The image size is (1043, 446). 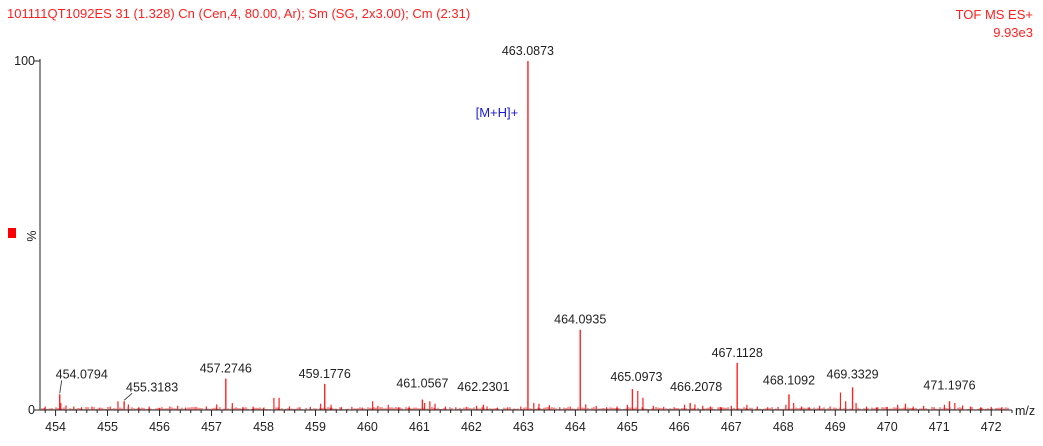 I want to click on peak-label: 468.1092, so click(x=789, y=380).